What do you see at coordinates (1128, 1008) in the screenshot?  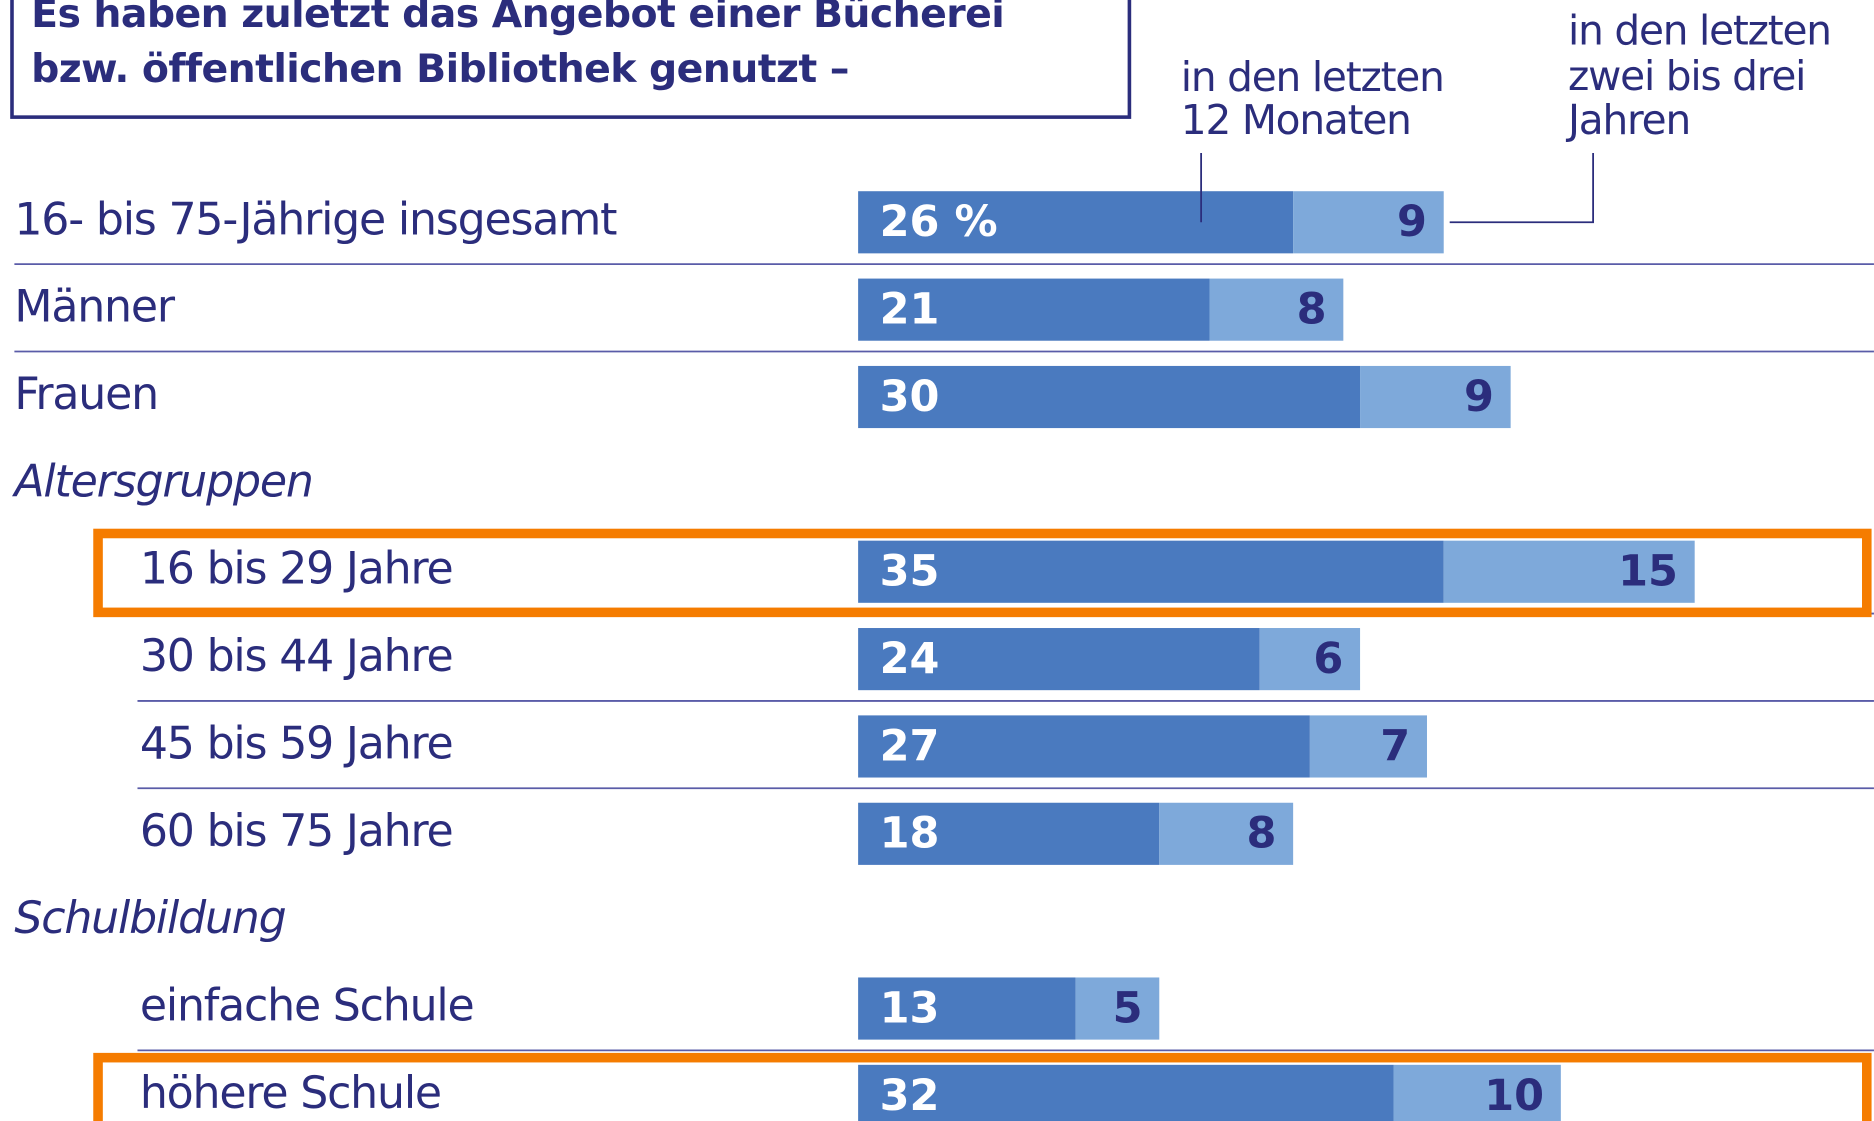 I see `value-label: 5` at bounding box center [1128, 1008].